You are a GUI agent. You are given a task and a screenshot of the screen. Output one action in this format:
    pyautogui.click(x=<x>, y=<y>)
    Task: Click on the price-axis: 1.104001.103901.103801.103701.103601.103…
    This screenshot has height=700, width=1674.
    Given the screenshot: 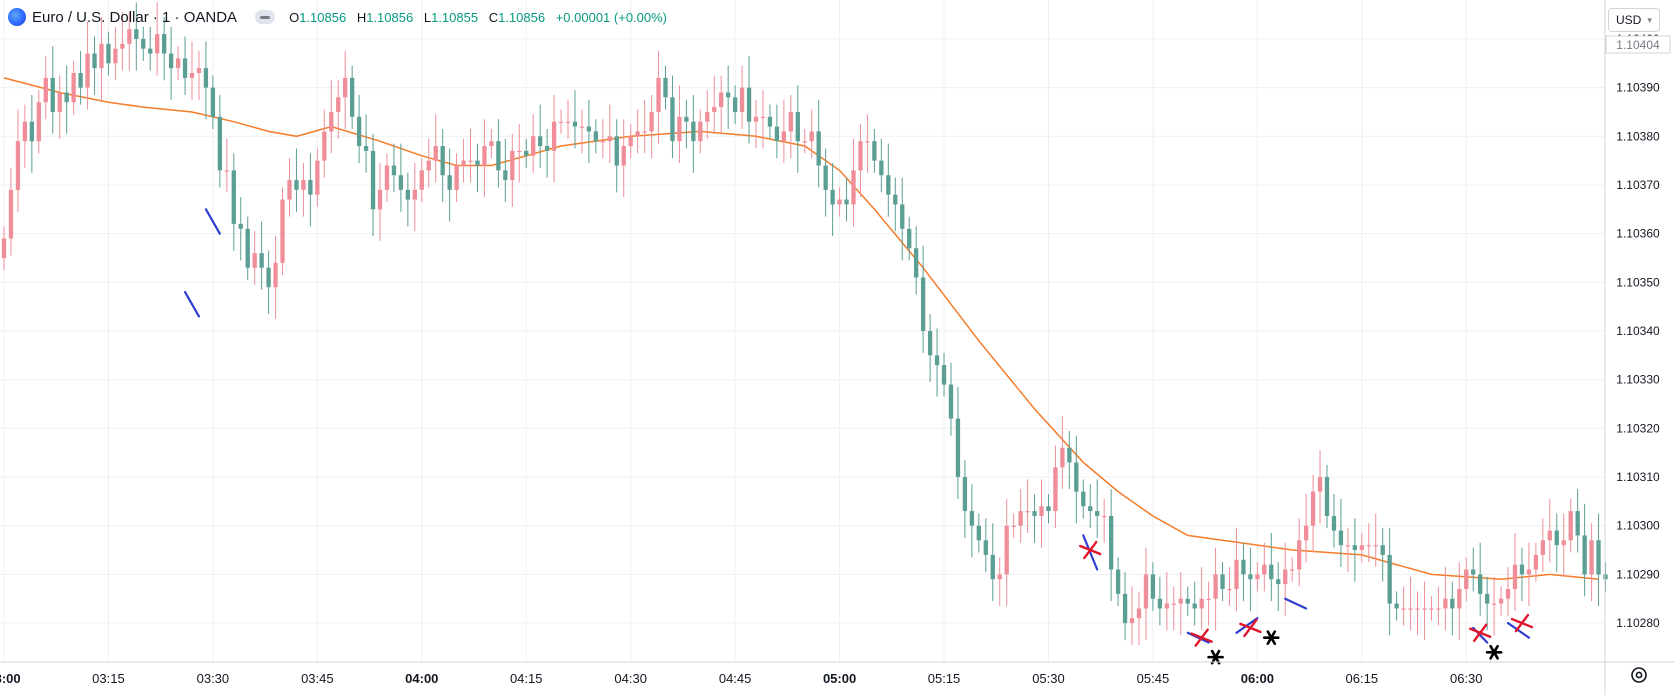 What is the action you would take?
    pyautogui.click(x=1638, y=331)
    